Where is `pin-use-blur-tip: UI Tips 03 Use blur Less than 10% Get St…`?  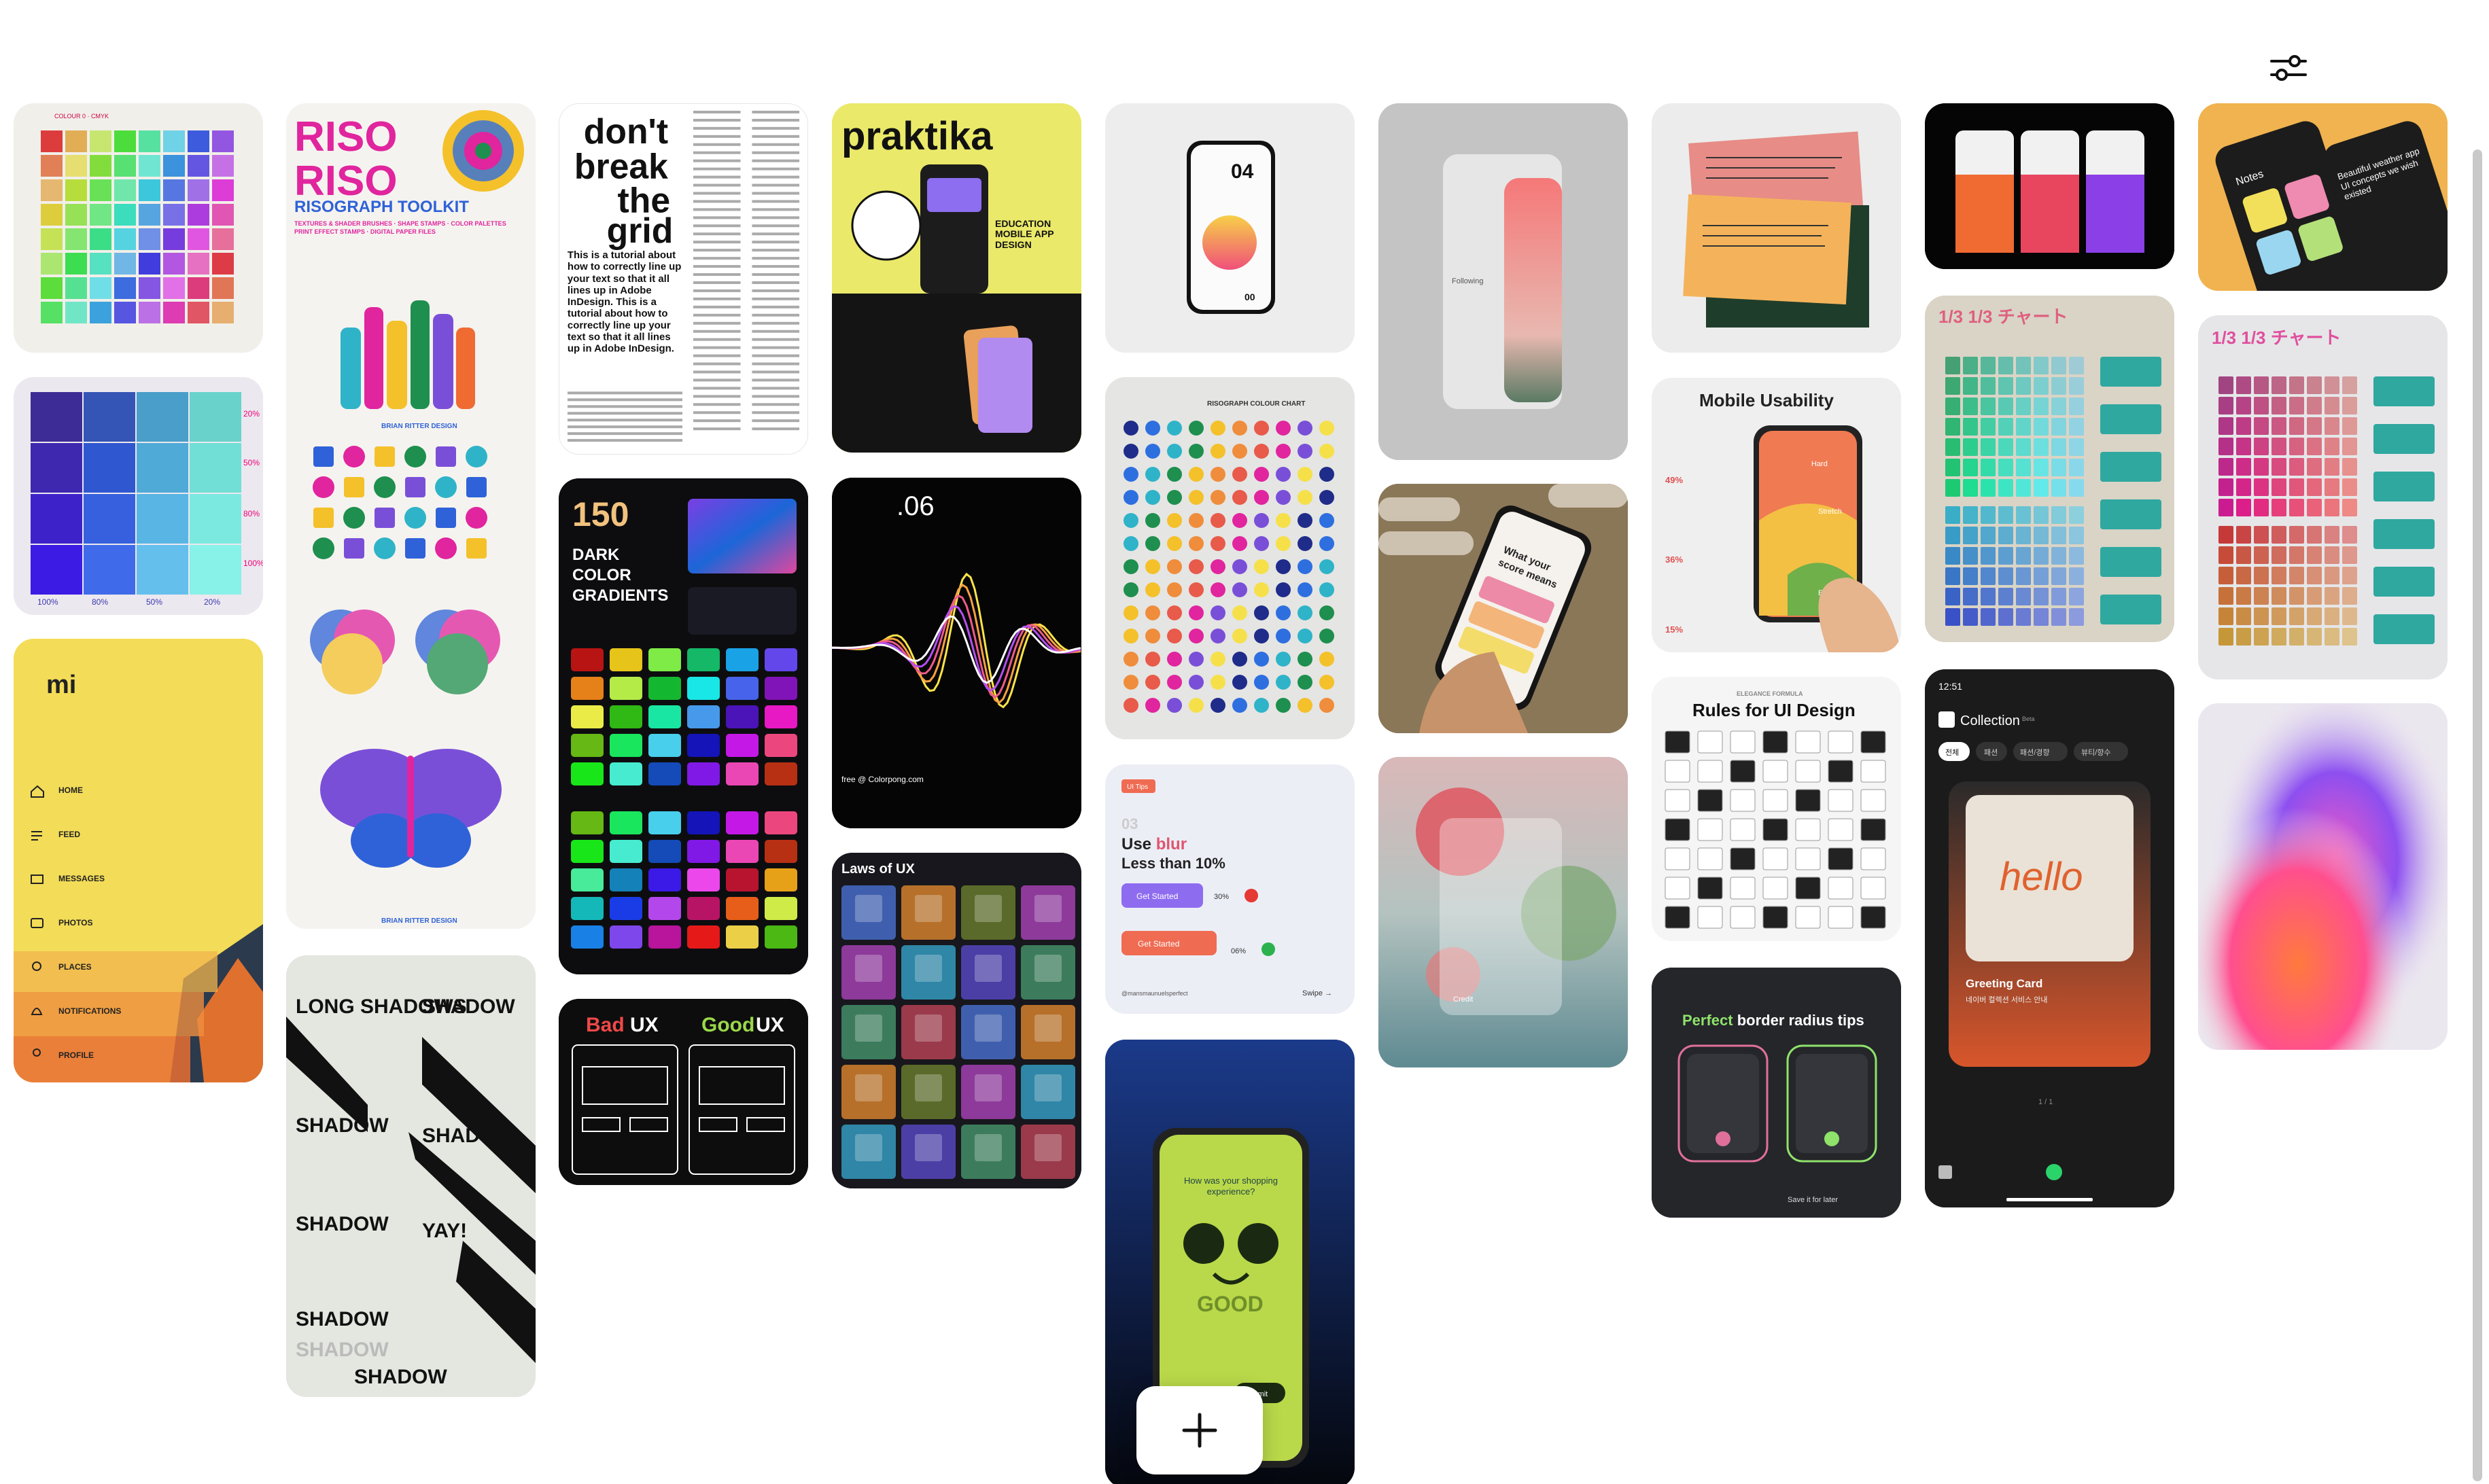 pin-use-blur-tip: UI Tips 03 Use blur Less than 10% Get St… is located at coordinates (1230, 889).